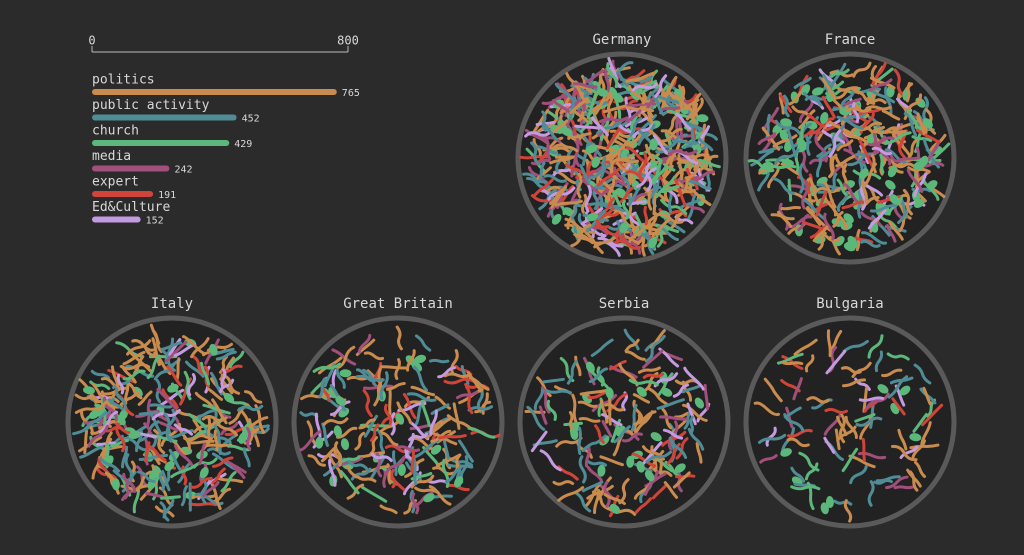  Describe the element at coordinates (348, 41) in the screenshot. I see `x-tick-label: 800` at that location.